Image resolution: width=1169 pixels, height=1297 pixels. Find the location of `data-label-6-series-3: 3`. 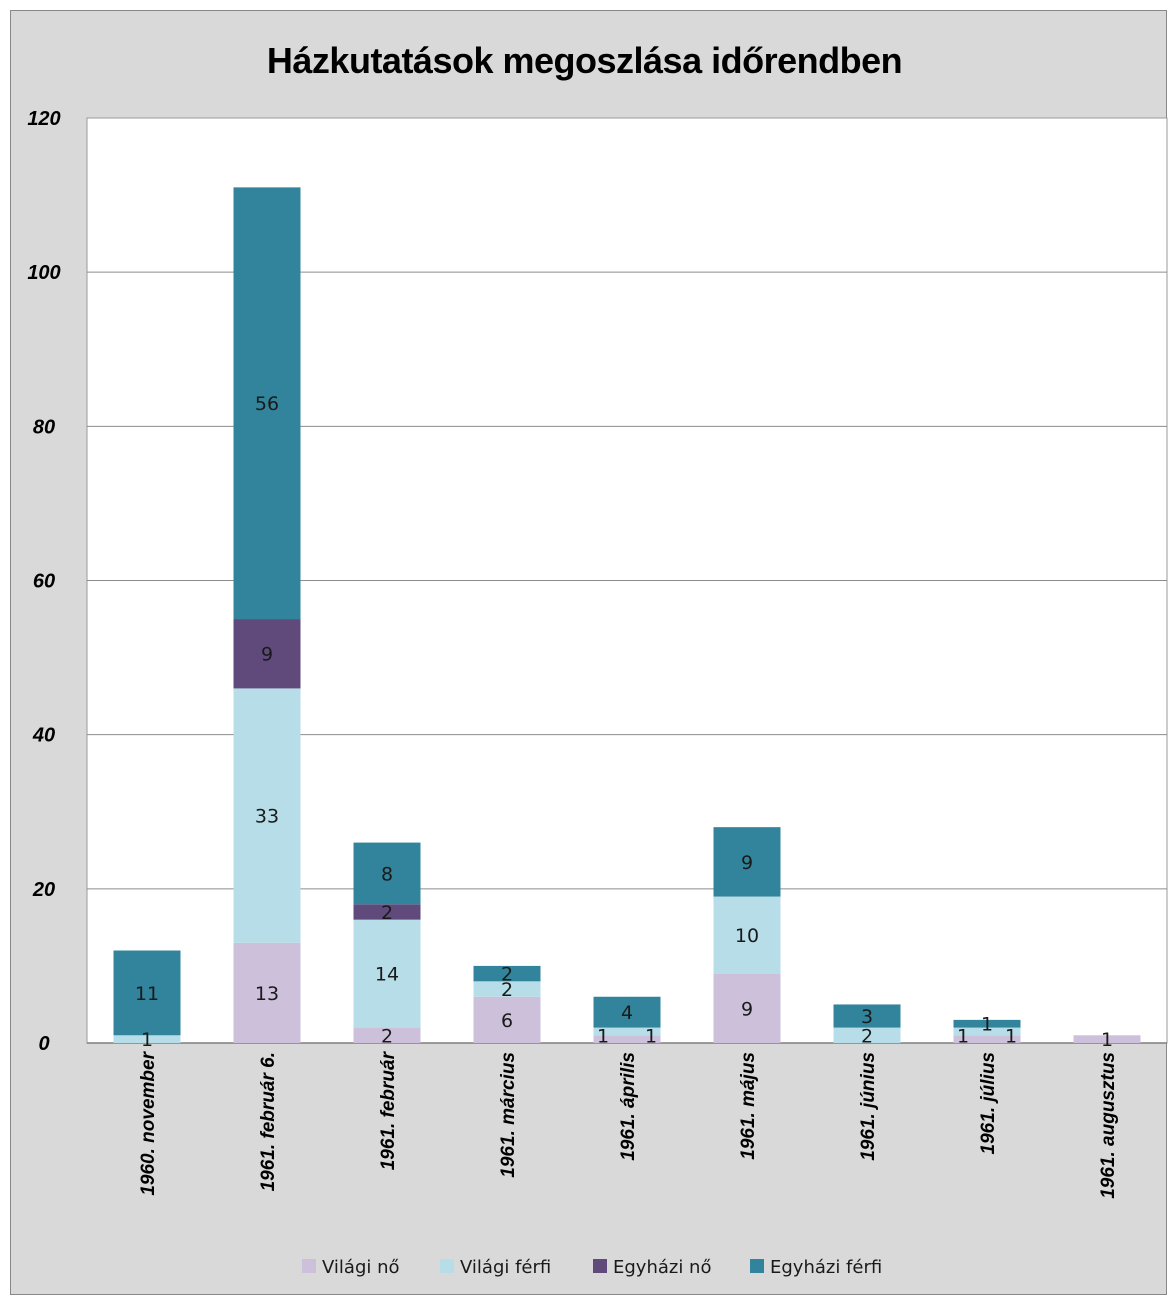

data-label-6-series-3: 3 is located at coordinates (867, 1017).